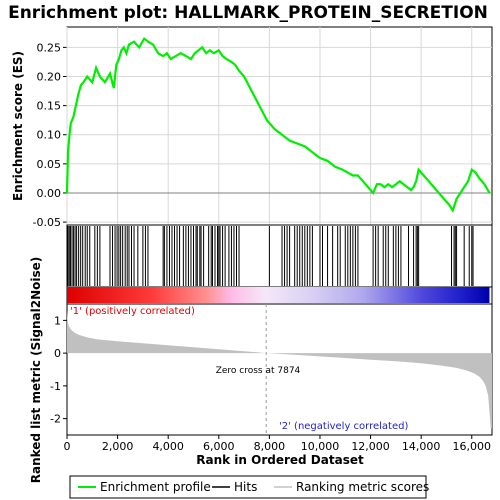 The image size is (500, 500). I want to click on legend-enrichment-profile-label: Enrichment profile, so click(155, 487).